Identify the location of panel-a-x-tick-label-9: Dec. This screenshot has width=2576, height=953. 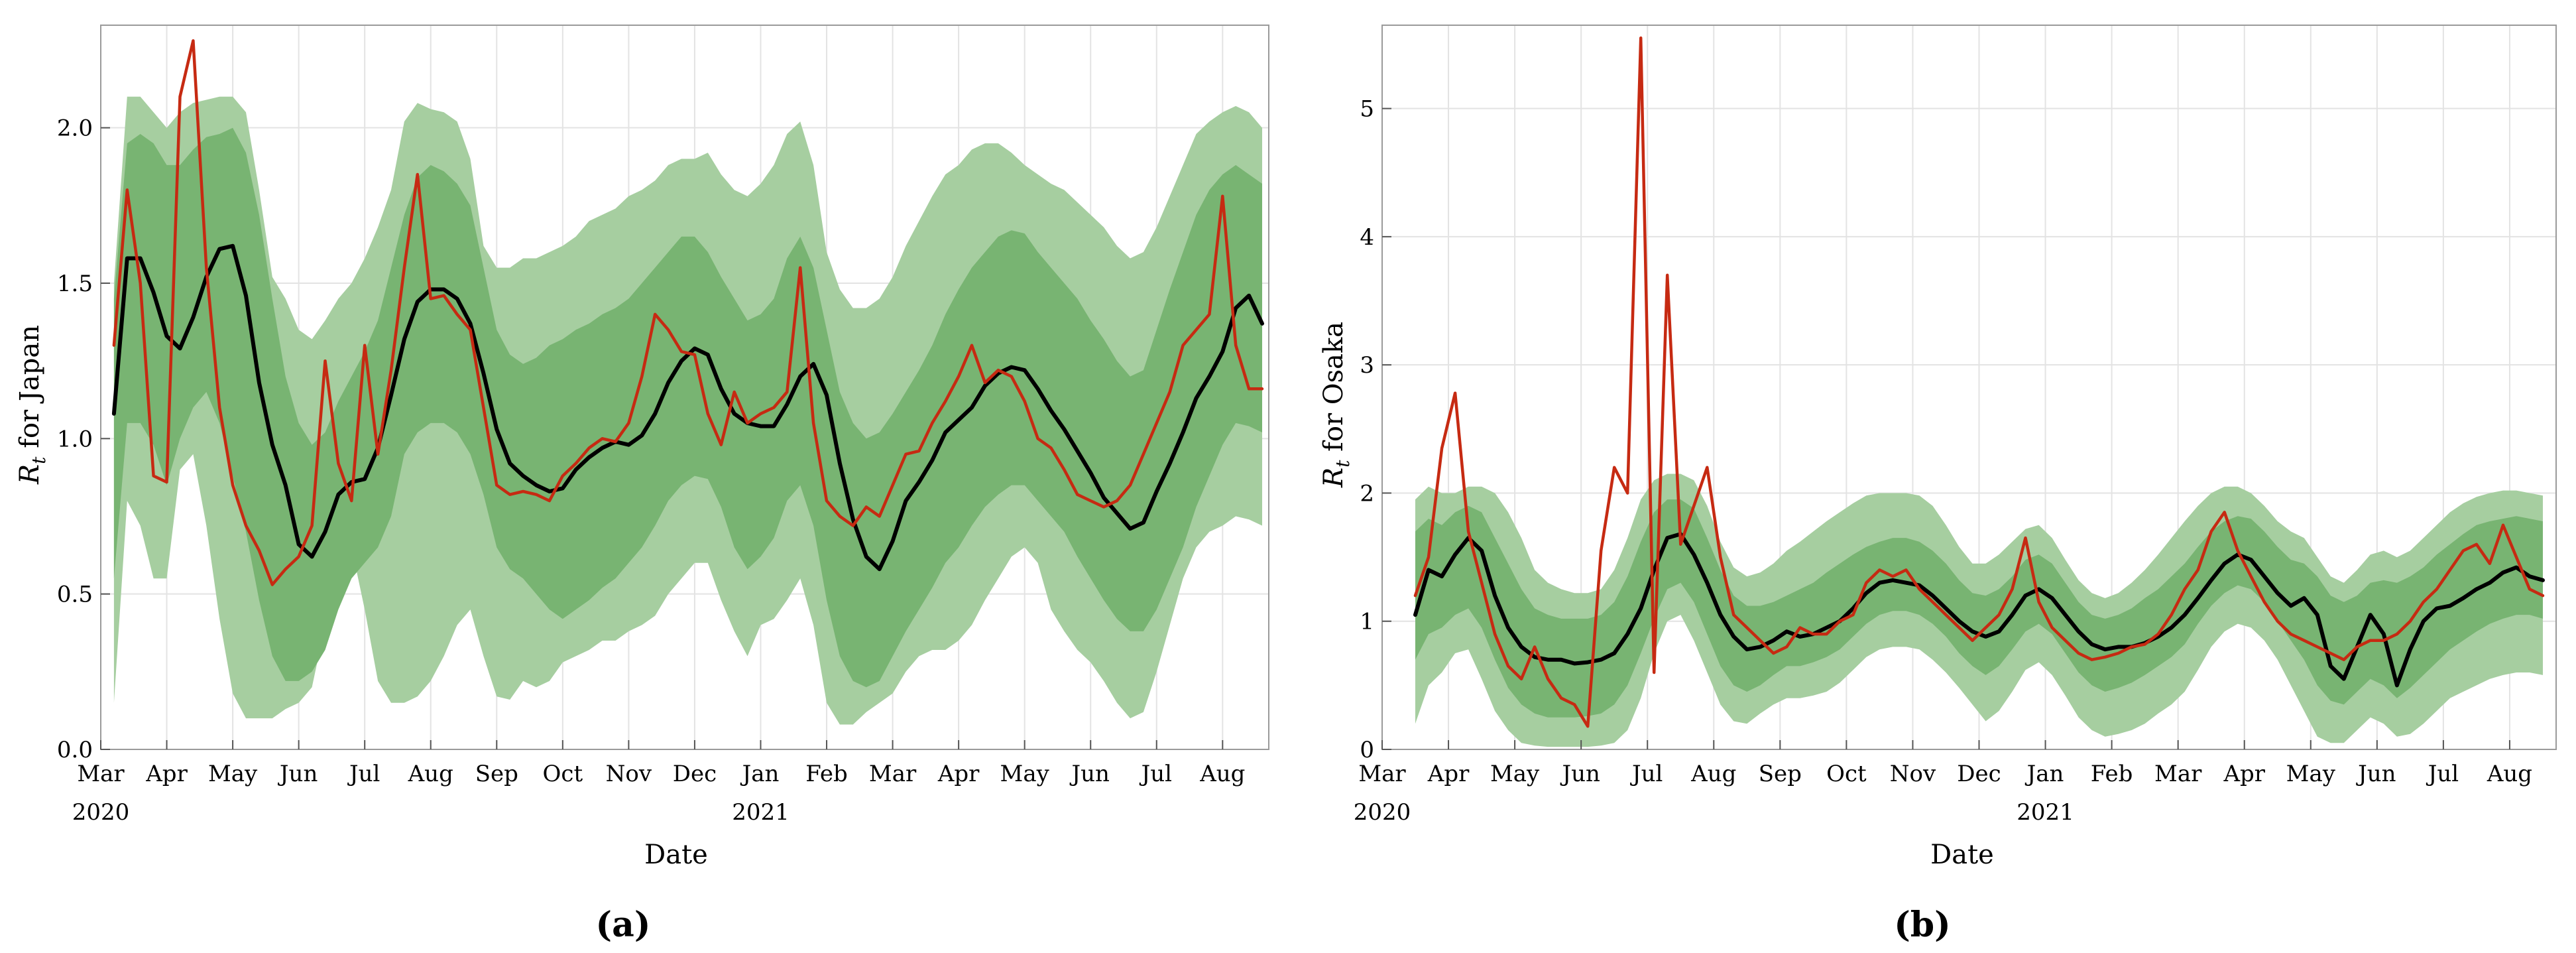
(695, 774).